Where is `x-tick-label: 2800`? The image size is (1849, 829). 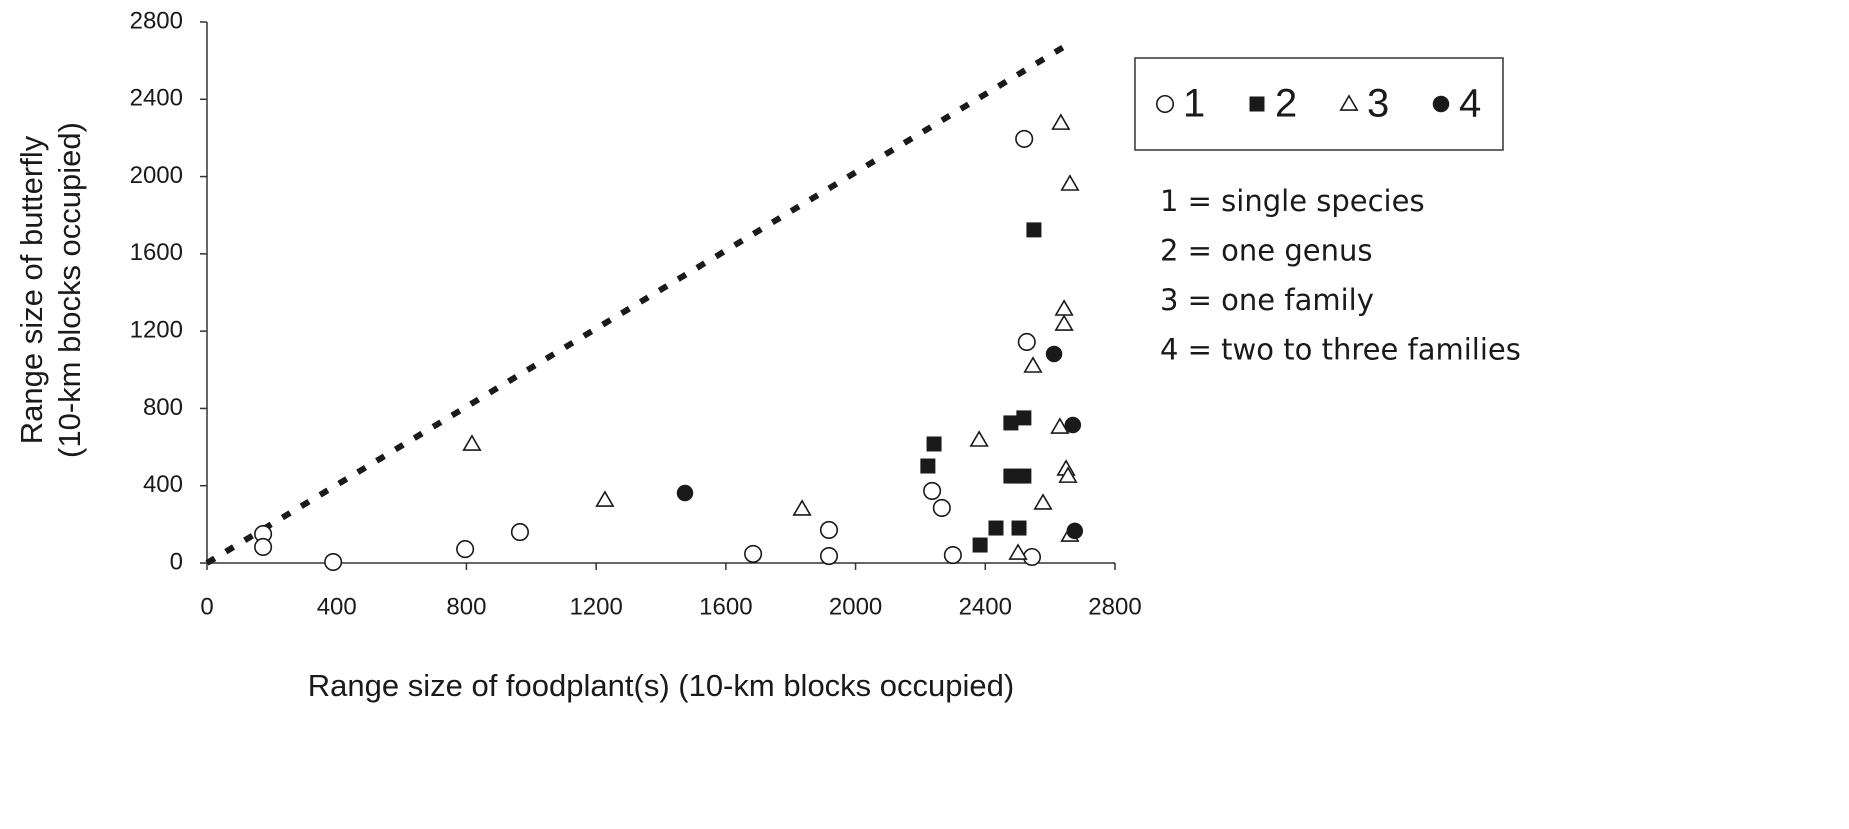 x-tick-label: 2800 is located at coordinates (1114, 606).